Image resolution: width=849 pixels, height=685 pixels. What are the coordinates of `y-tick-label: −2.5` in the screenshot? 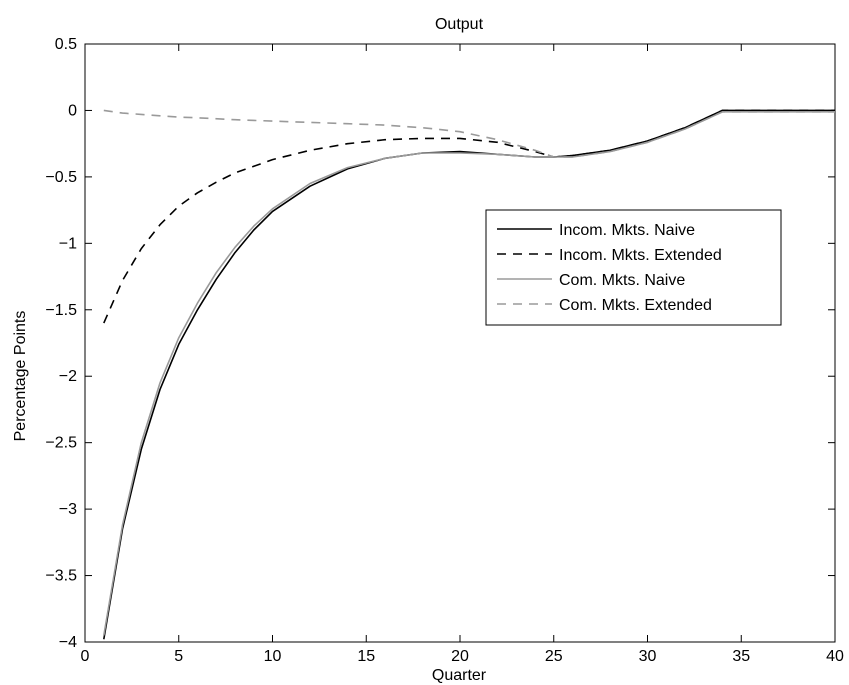 It's located at (61, 443).